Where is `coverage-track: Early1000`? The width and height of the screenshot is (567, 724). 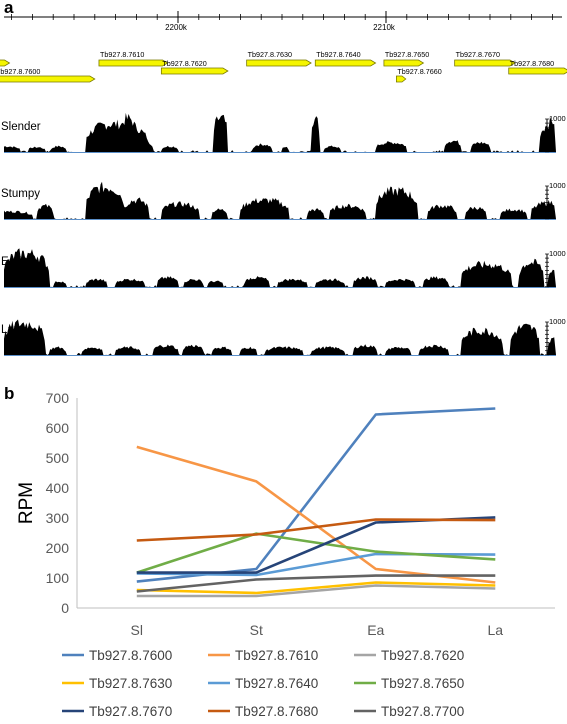 coverage-track: Early1000 is located at coordinates (283, 268).